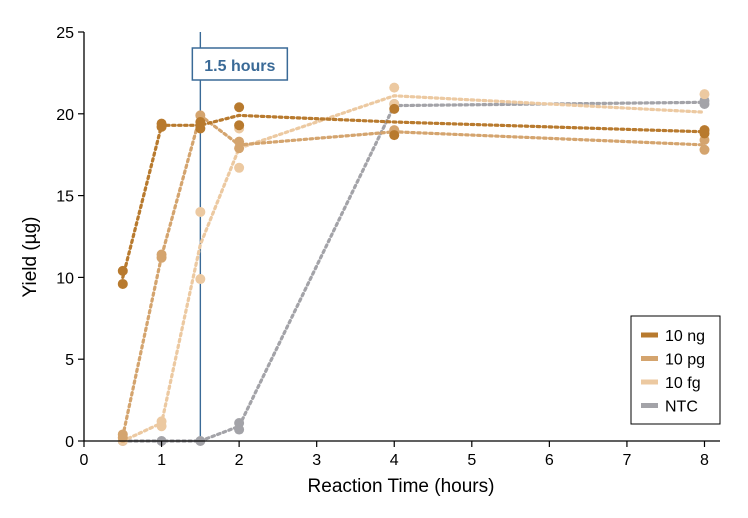 This screenshot has height=518, width=748. I want to click on x-axis-label: Reaction Time (hours), so click(401, 486).